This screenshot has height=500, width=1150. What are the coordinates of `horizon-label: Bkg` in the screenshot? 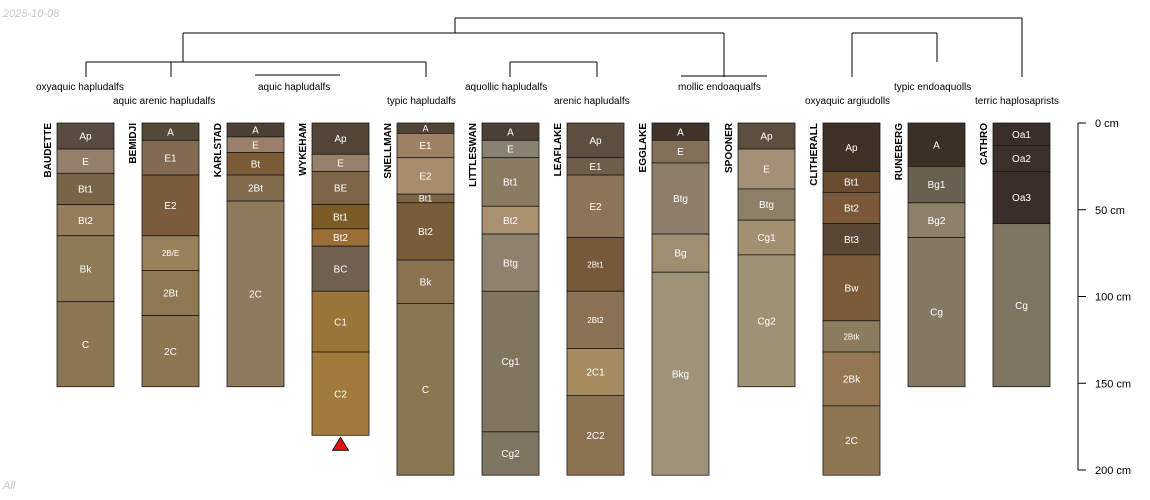 It's located at (680, 374).